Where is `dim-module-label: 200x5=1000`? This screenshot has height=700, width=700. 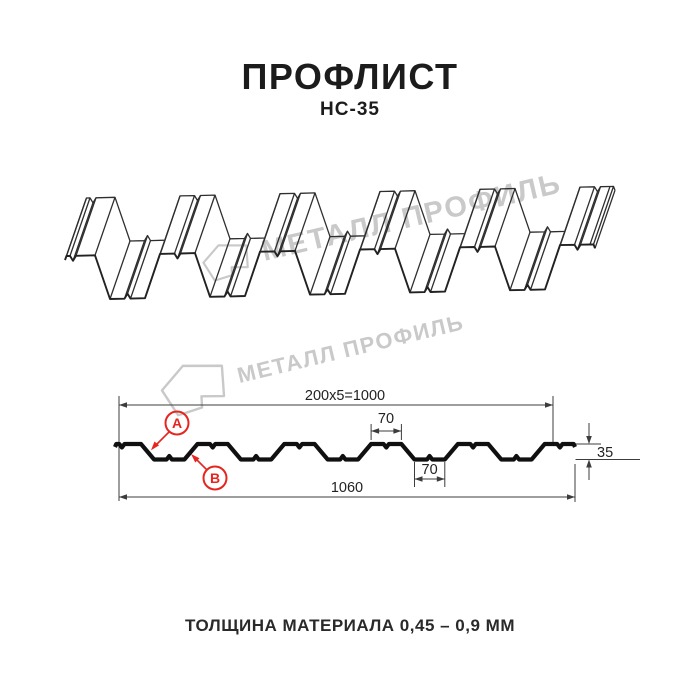
dim-module-label: 200x5=1000 is located at coordinates (345, 396).